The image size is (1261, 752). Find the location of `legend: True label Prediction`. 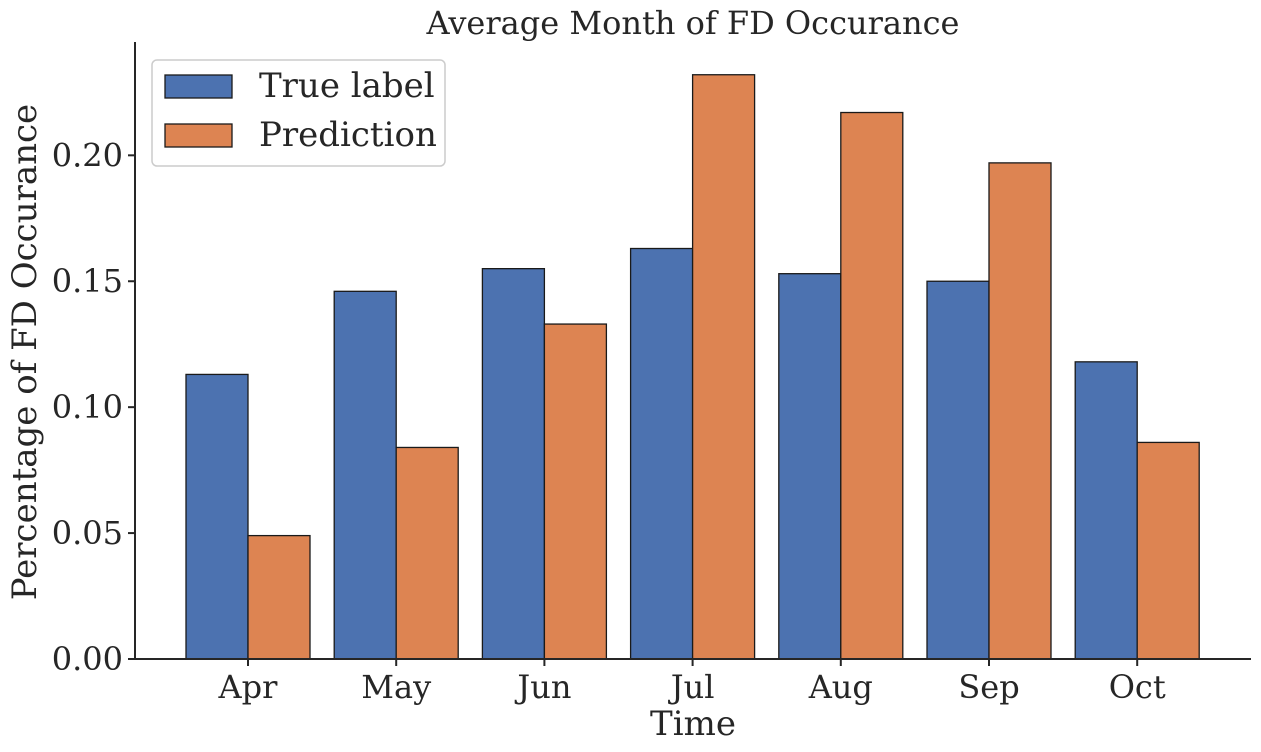

legend: True label Prediction is located at coordinates (298, 113).